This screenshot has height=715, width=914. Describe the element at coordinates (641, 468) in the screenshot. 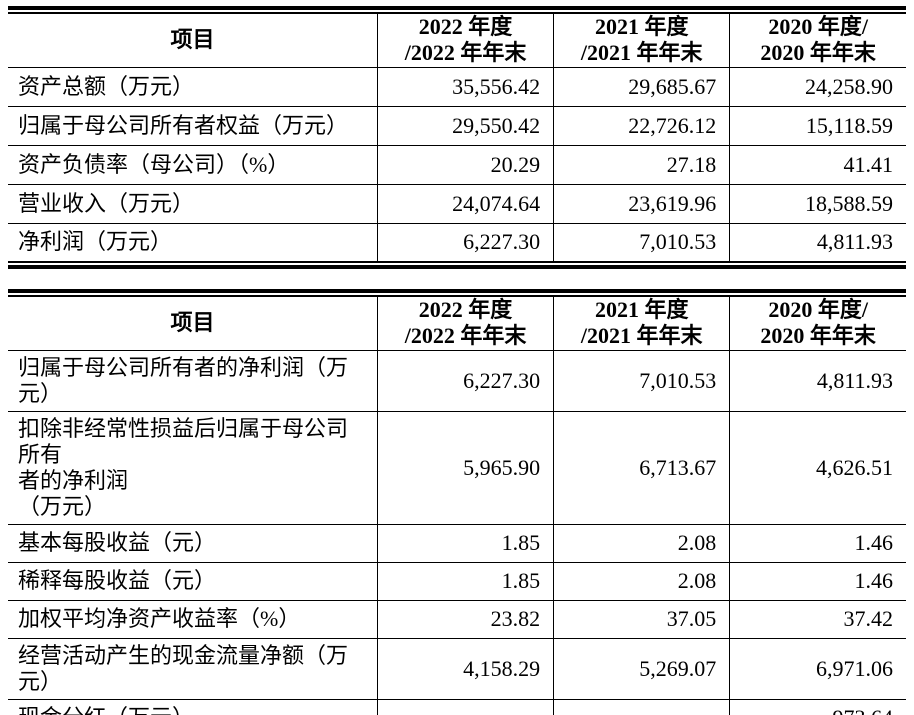

I see `value-cell: 6,713.67` at that location.